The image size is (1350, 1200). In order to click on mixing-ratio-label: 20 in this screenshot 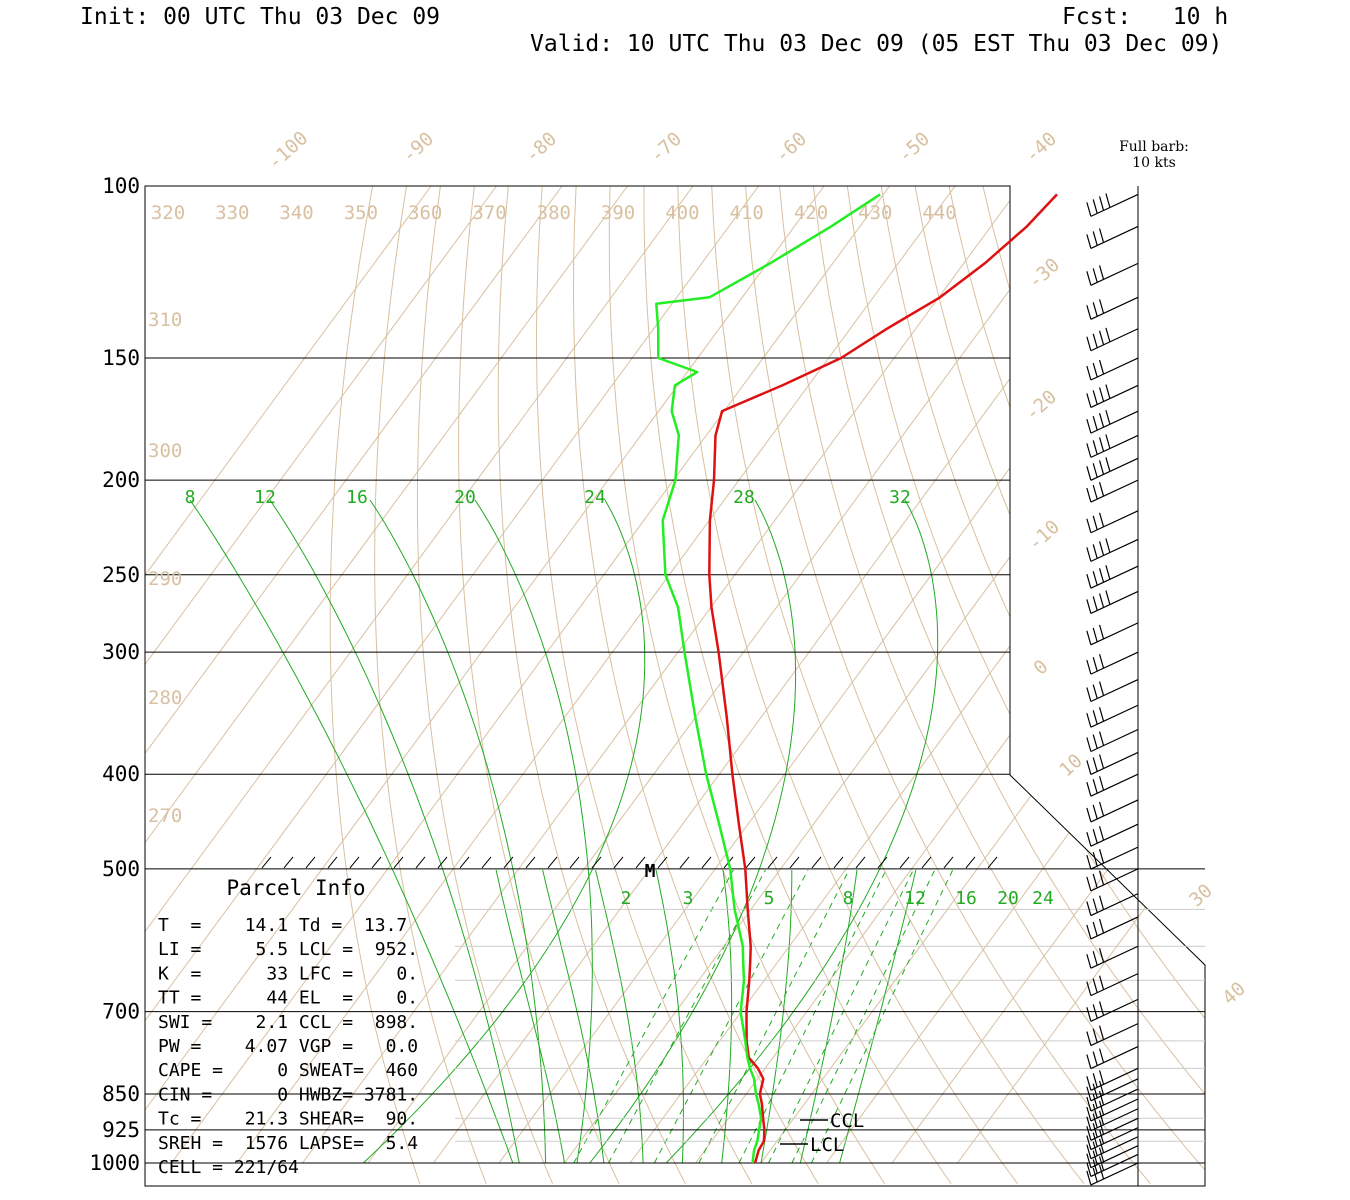, I will do `click(465, 497)`.